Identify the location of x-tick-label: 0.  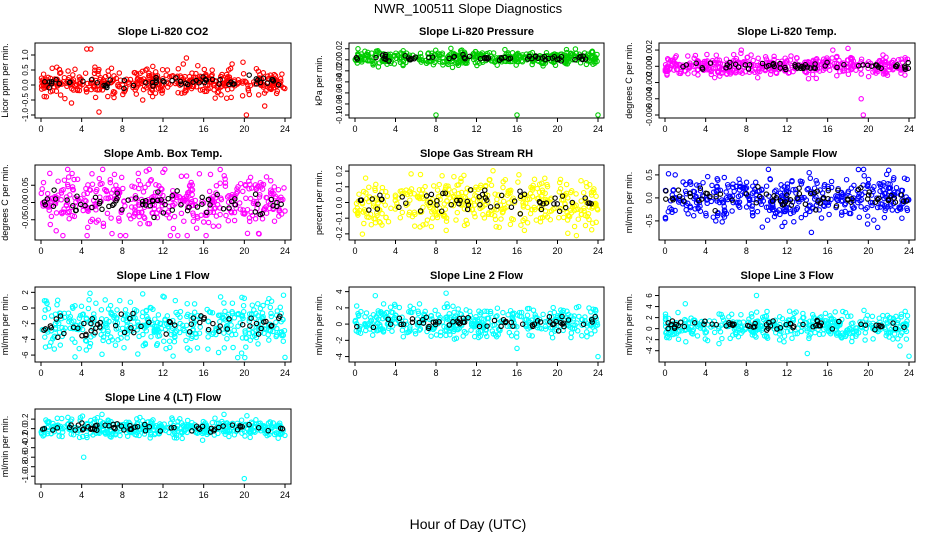
(664, 373).